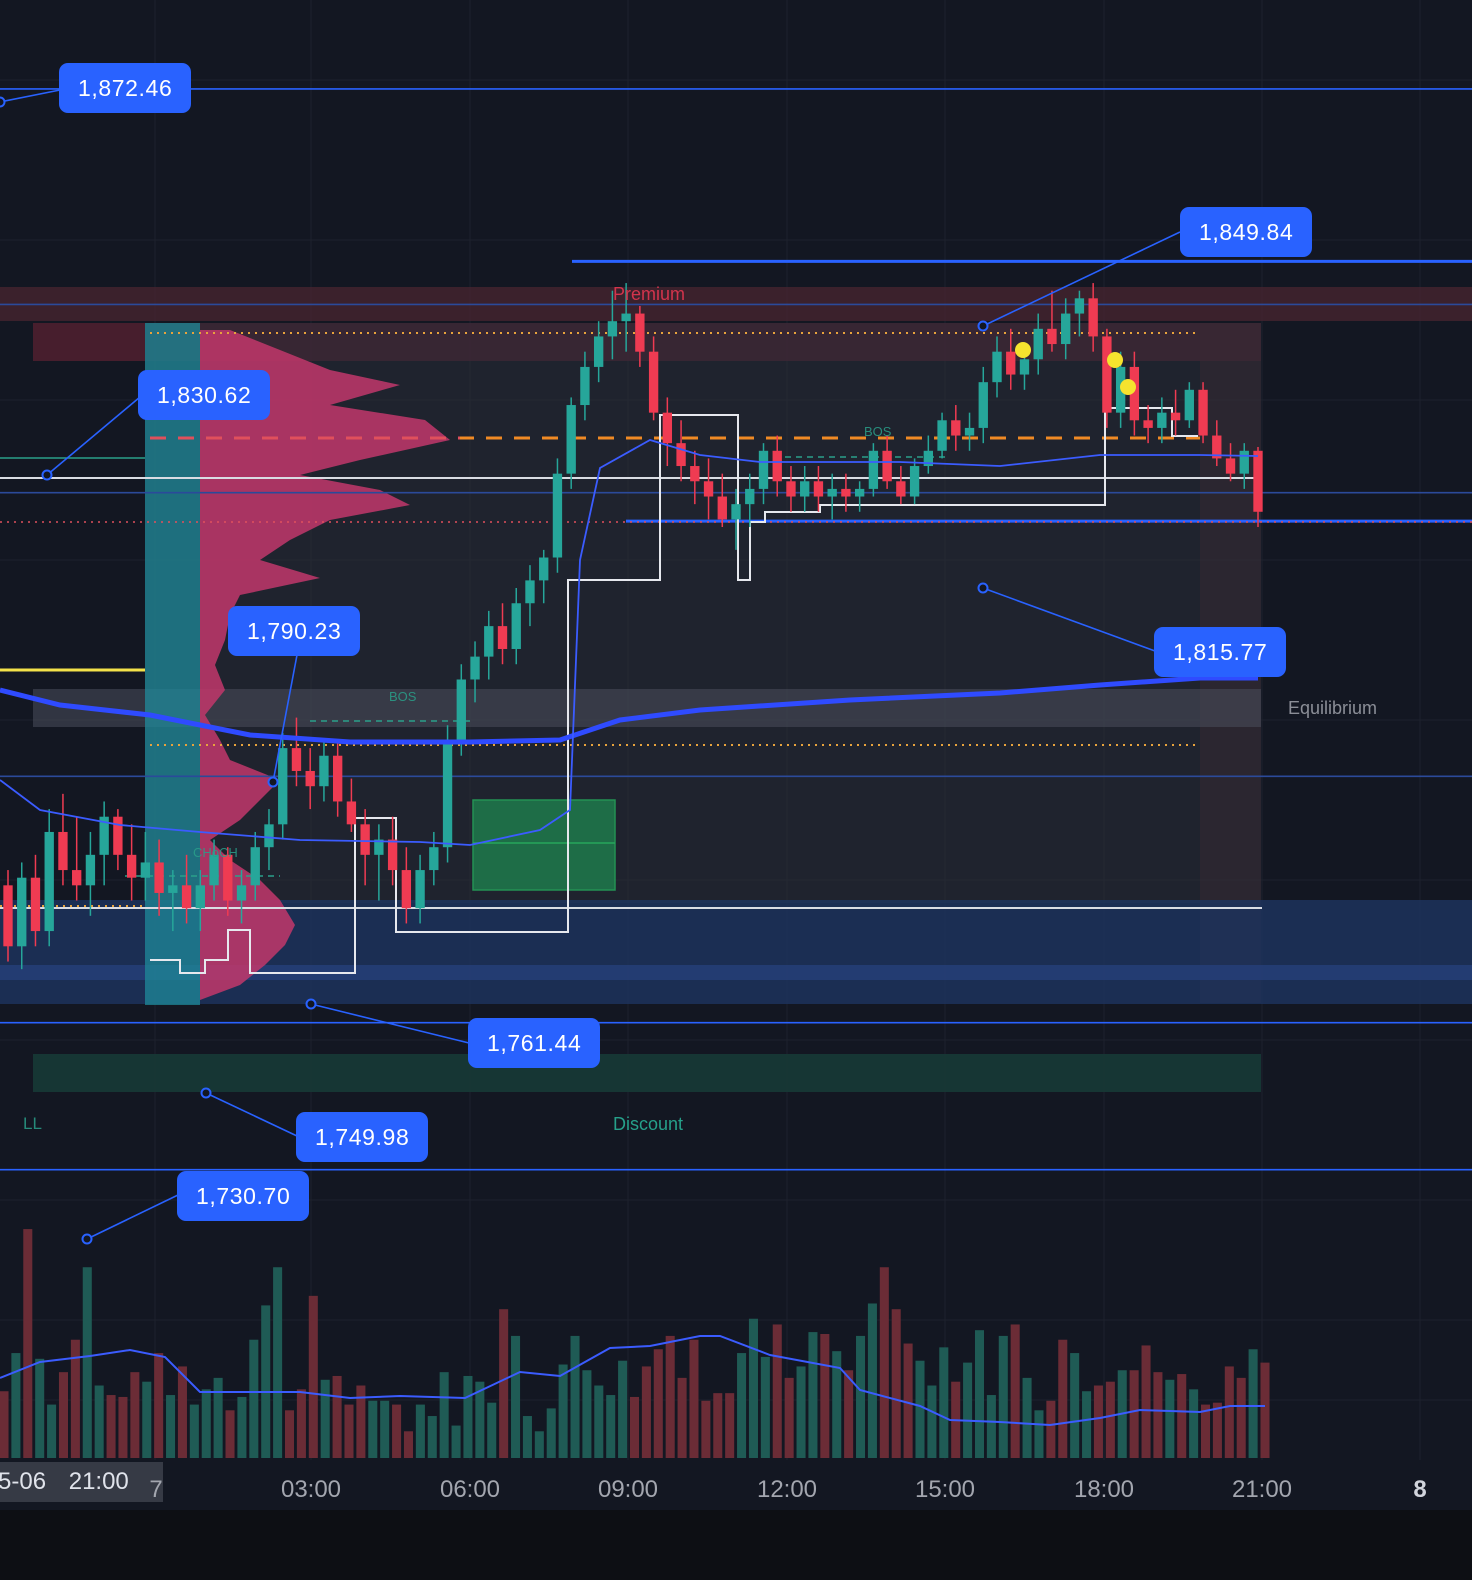  What do you see at coordinates (1262, 1489) in the screenshot?
I see `time-tick-2100: 21:00` at bounding box center [1262, 1489].